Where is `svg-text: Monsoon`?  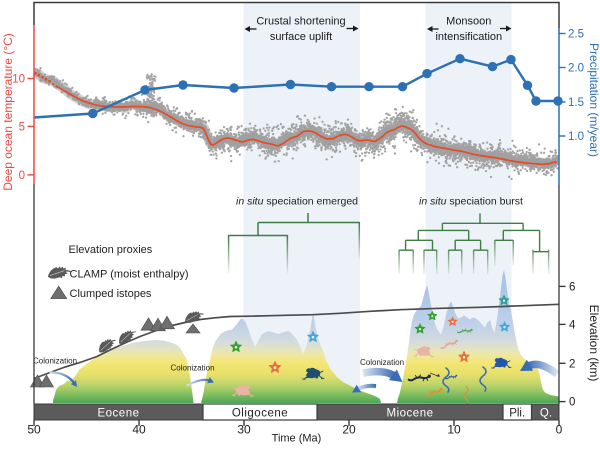 svg-text: Monsoon is located at coordinates (468, 22).